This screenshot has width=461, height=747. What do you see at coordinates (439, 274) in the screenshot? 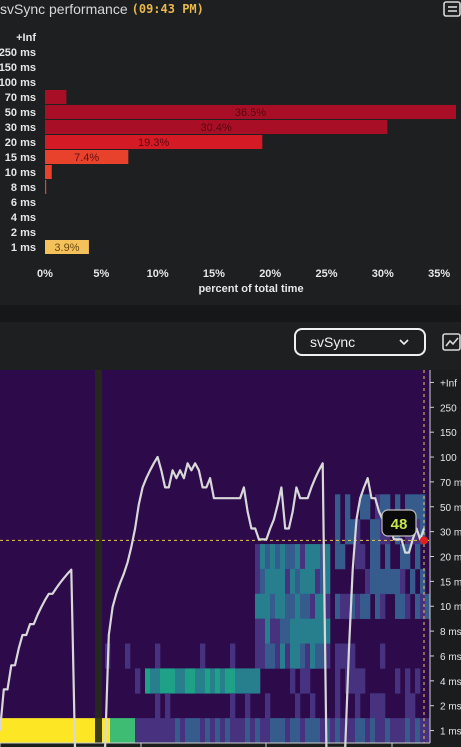
I see `hist-xtick-label: 35%` at bounding box center [439, 274].